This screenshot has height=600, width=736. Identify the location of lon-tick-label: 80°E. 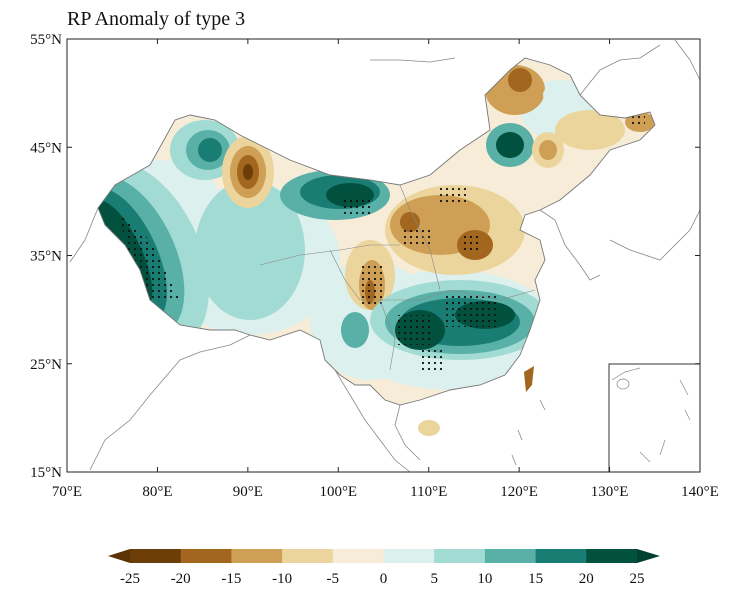
(157, 492).